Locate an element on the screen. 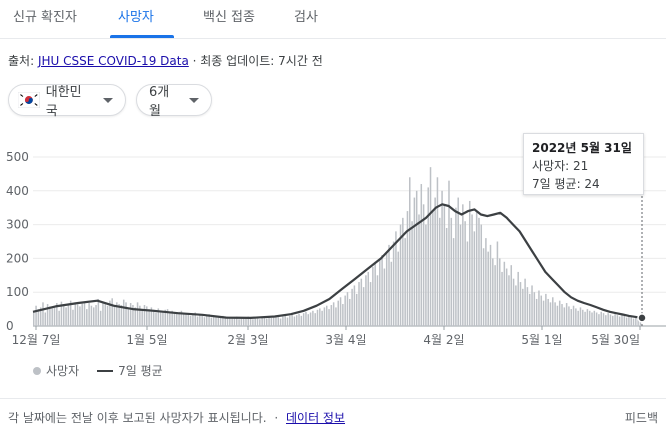 The height and width of the screenshot is (438, 666). chevron-down-icon is located at coordinates (194, 100).